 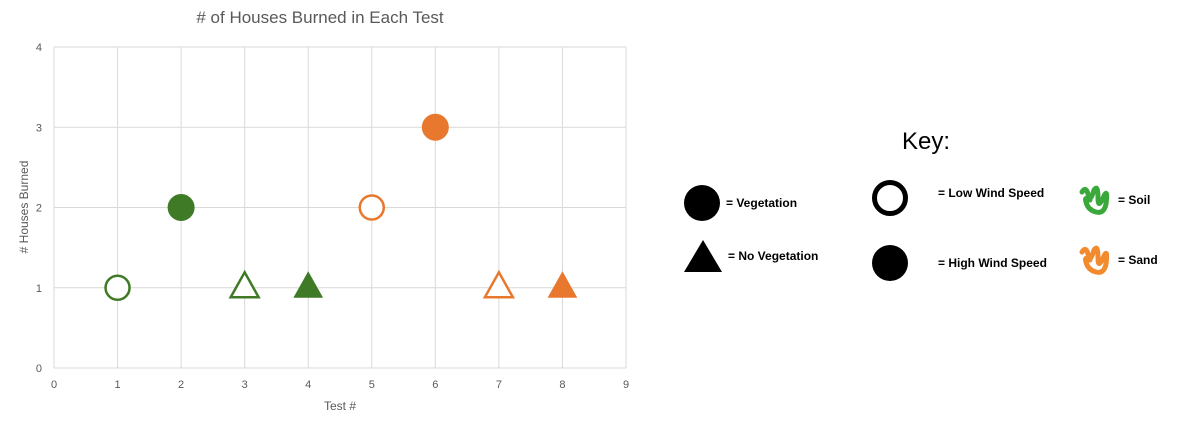 I want to click on key-item-soil: = Soil, so click(x=1113, y=200).